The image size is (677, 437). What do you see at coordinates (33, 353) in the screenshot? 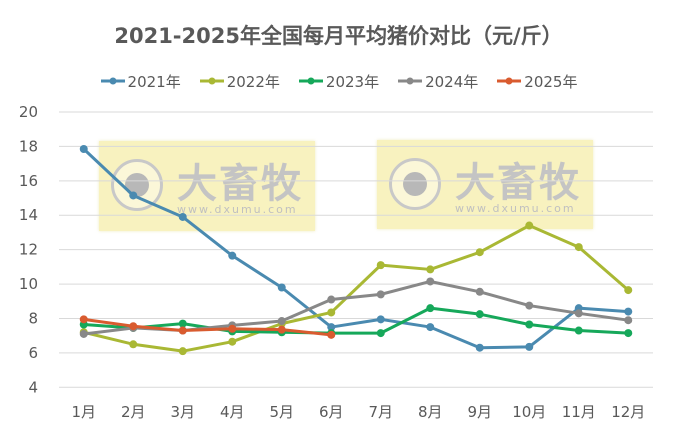
I see `y-tick-label: 6` at bounding box center [33, 353].